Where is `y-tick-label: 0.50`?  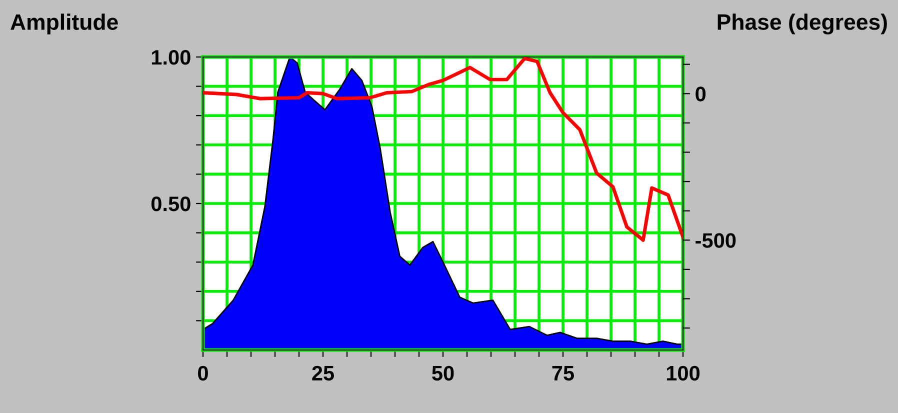
y-tick-label: 0.50 is located at coordinates (170, 204).